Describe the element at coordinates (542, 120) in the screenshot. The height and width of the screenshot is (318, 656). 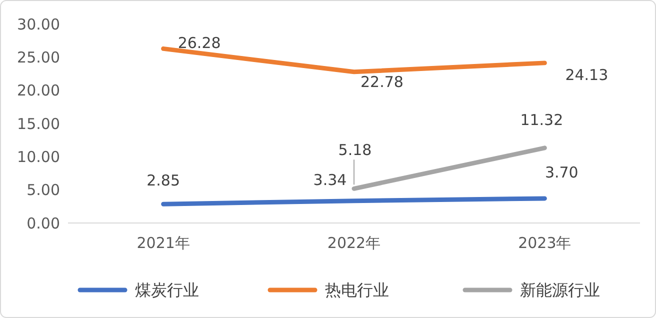
I see `data-label: 11.32` at that location.